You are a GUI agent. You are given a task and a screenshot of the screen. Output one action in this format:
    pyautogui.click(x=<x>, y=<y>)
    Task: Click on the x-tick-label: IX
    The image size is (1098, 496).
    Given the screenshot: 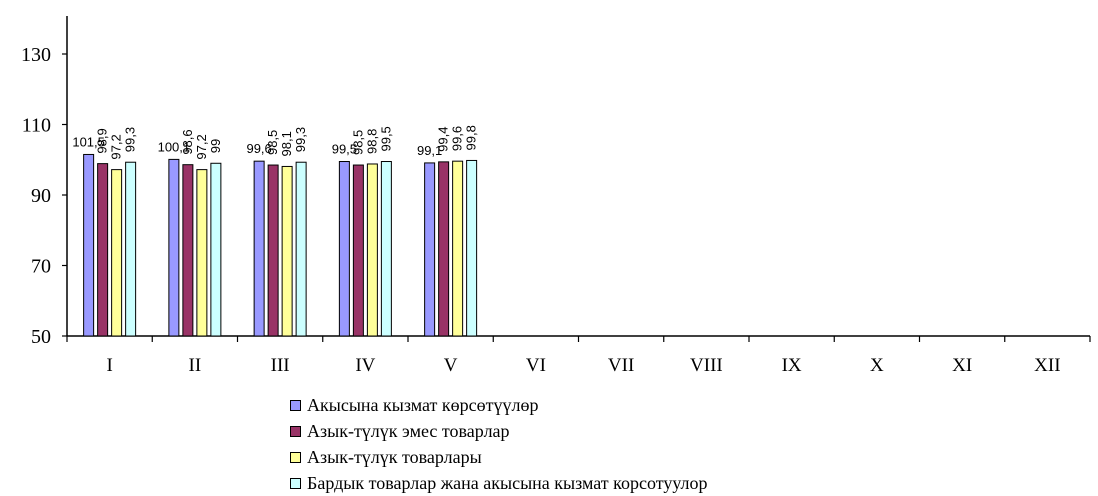 What is the action you would take?
    pyautogui.click(x=792, y=365)
    